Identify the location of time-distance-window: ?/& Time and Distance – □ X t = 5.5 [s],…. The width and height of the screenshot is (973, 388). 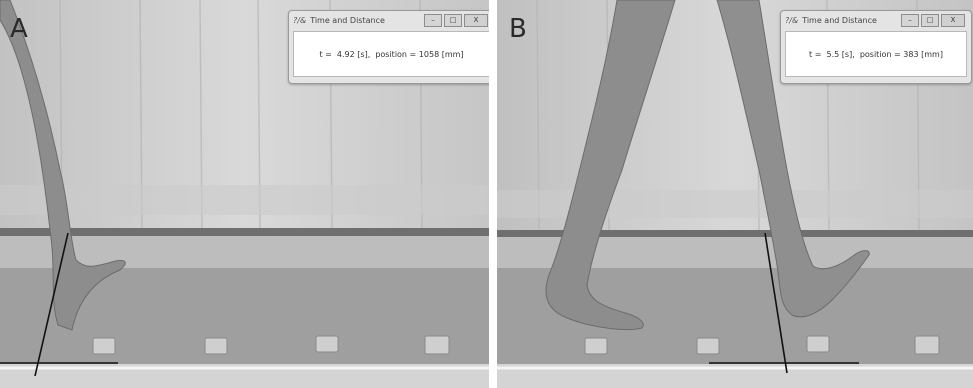
(876, 47).